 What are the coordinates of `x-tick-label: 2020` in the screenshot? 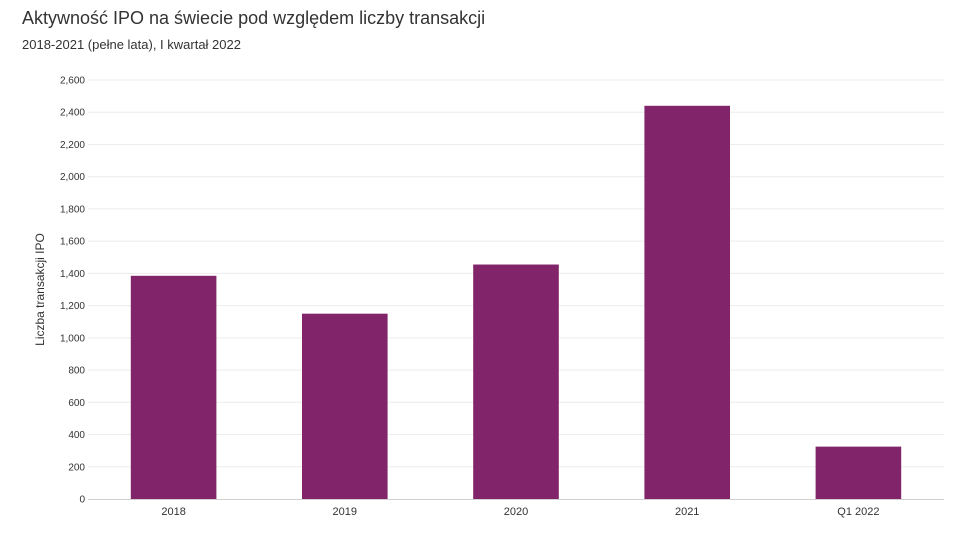 It's located at (516, 512).